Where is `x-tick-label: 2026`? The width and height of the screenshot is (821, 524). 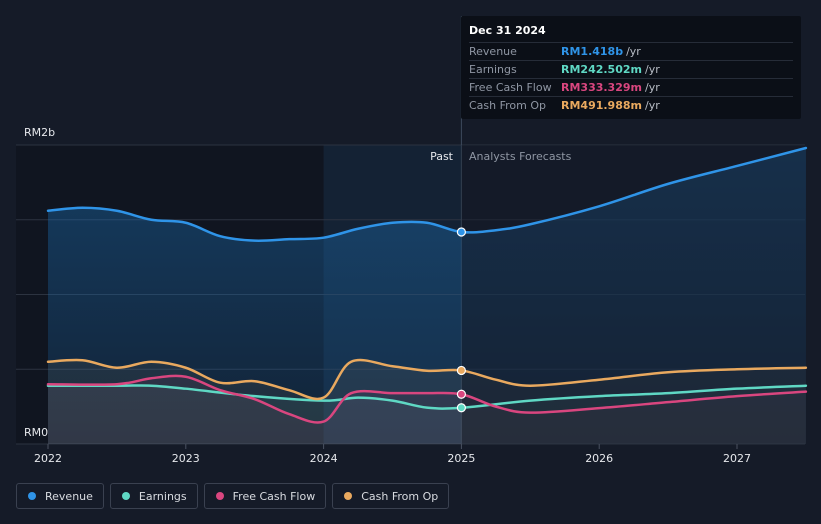
x-tick-label: 2026 is located at coordinates (599, 458).